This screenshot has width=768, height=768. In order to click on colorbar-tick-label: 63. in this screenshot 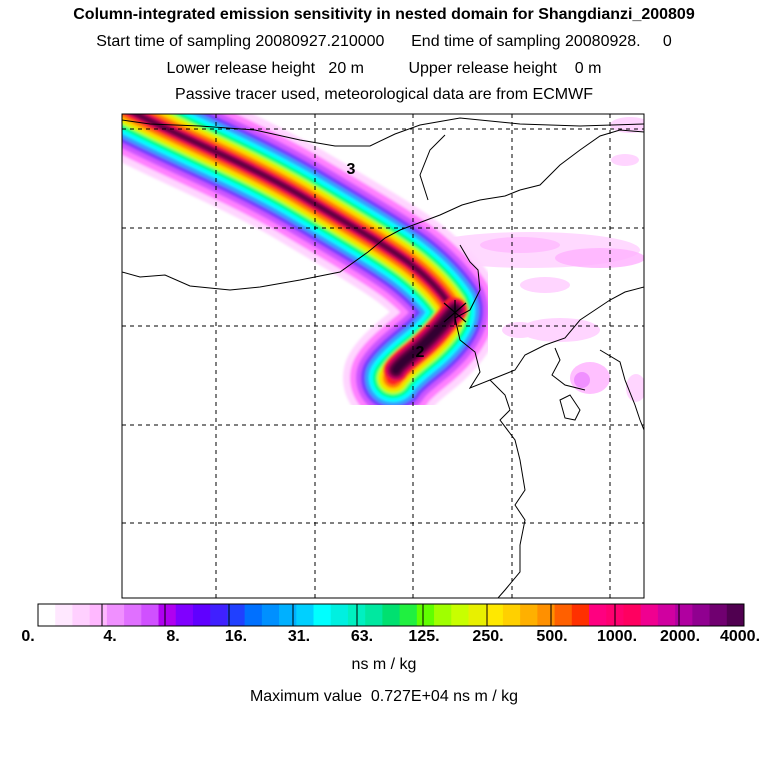, I will do `click(362, 636)`.